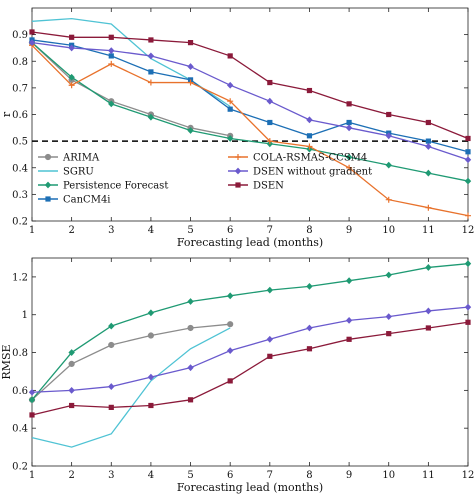 This screenshot has width=474, height=499. I want to click on x-tick-label: 8, so click(309, 475).